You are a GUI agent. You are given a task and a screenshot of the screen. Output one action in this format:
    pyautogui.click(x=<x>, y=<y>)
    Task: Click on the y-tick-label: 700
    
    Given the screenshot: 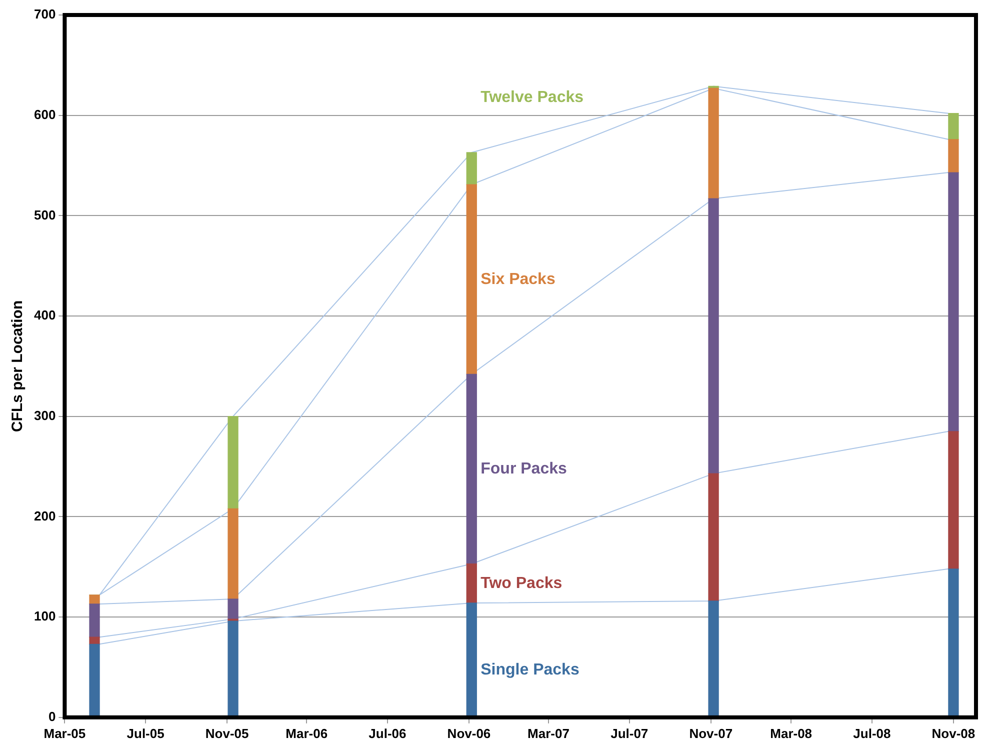 What is the action you would take?
    pyautogui.click(x=45, y=14)
    